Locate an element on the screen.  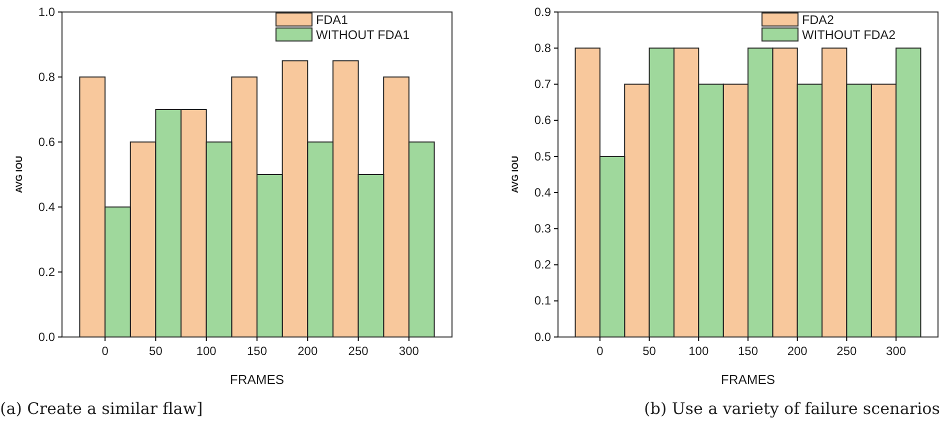
legend-label: WITHOUT FDA2 is located at coordinates (849, 35).